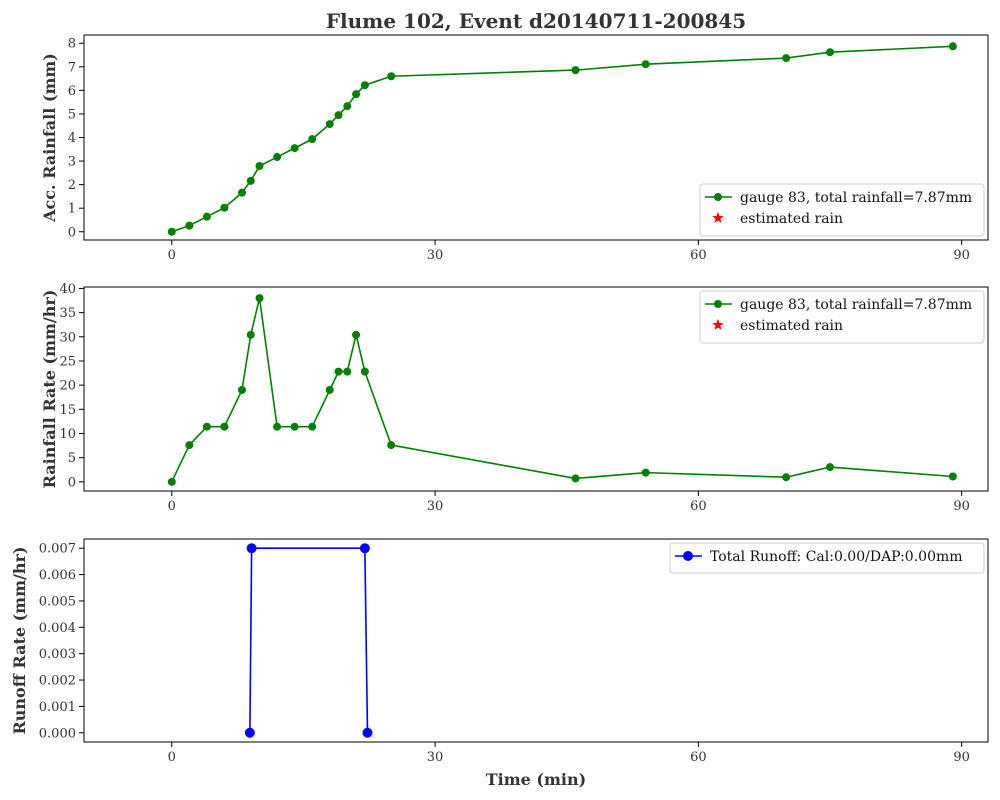 This screenshot has height=800, width=1000. What do you see at coordinates (67, 337) in the screenshot?
I see `y-tick-label: 30` at bounding box center [67, 337].